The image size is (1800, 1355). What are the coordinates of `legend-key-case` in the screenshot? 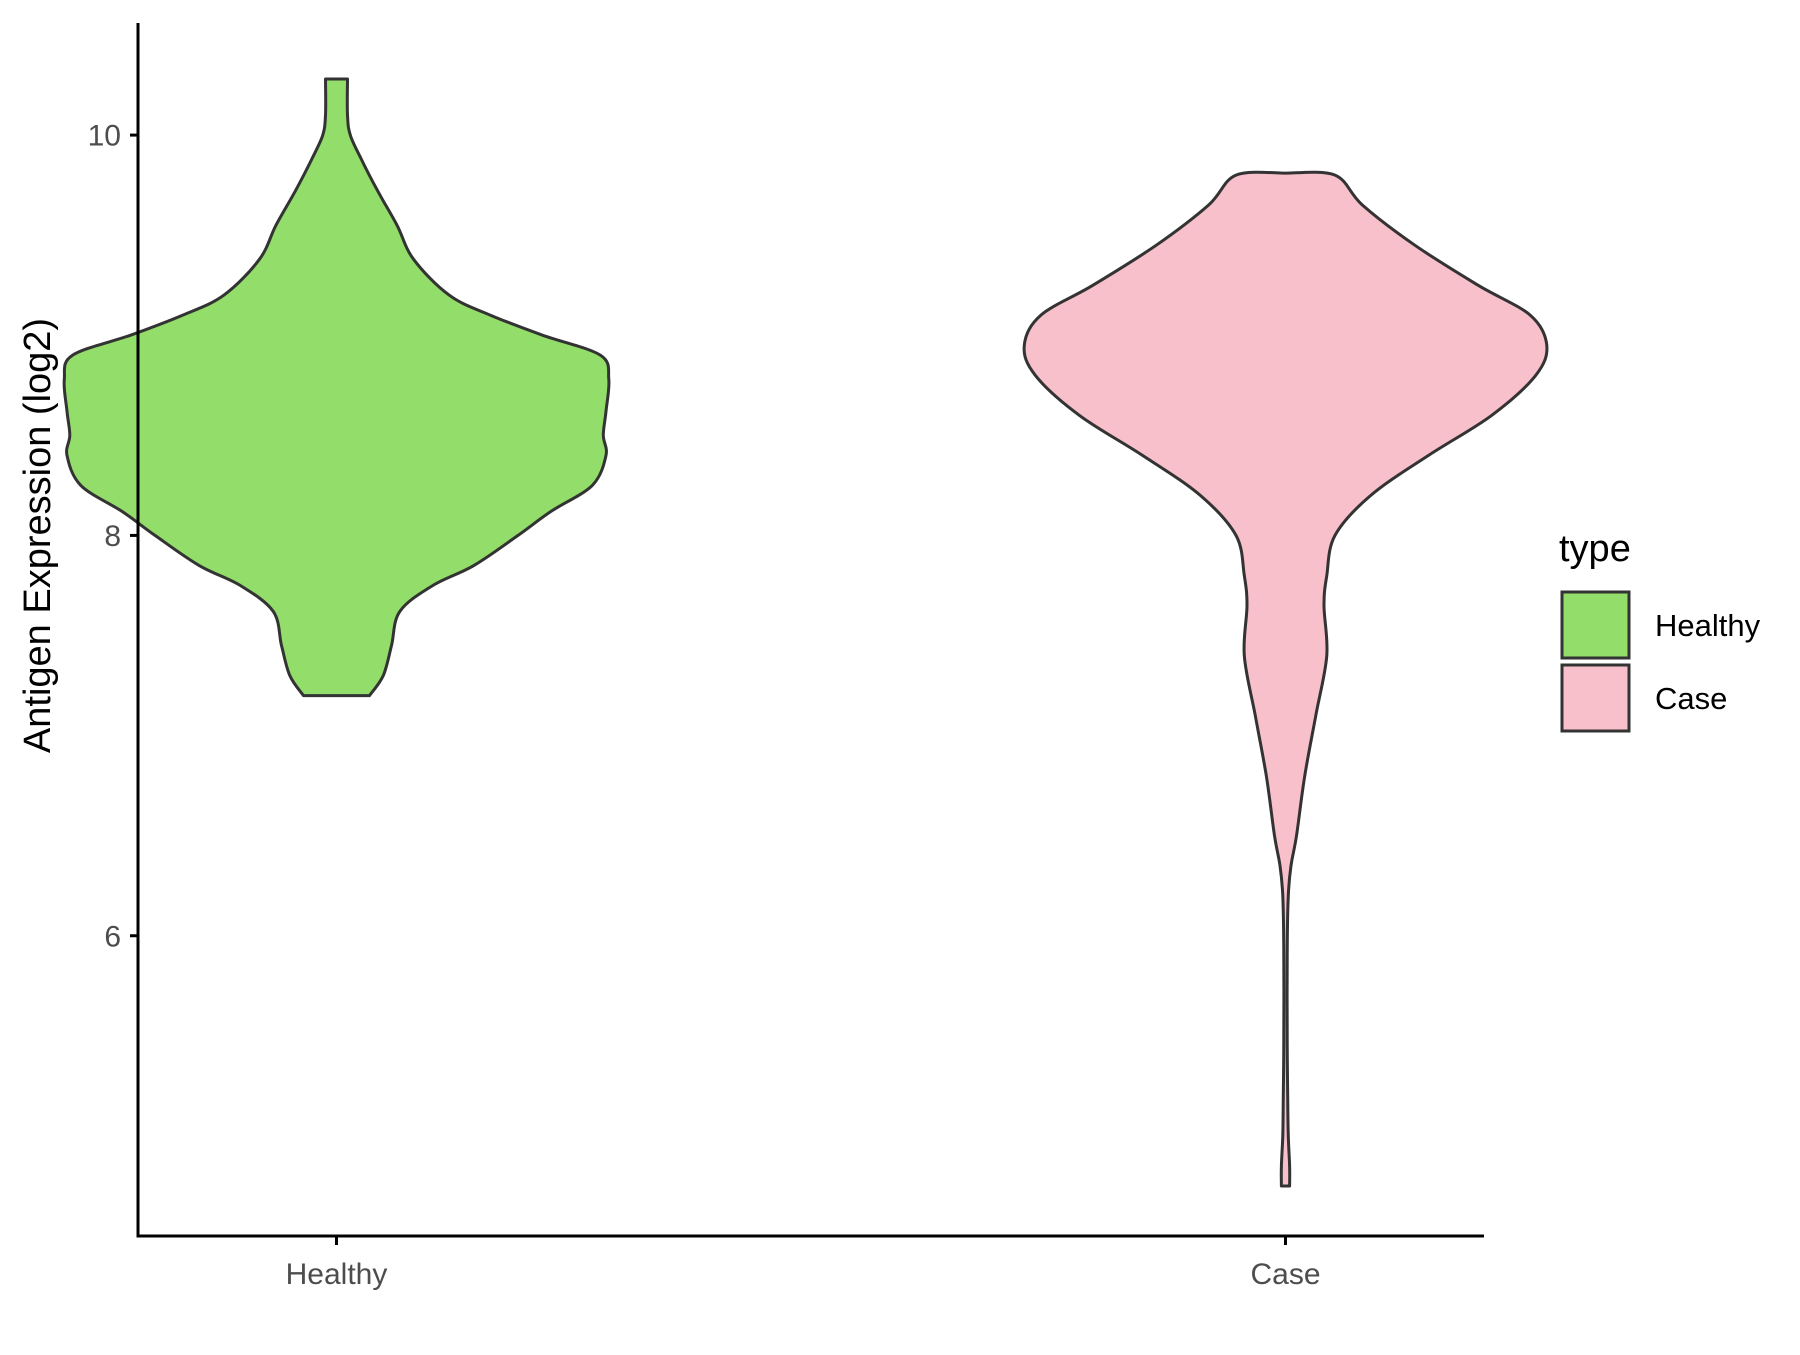 It's located at (1595, 698).